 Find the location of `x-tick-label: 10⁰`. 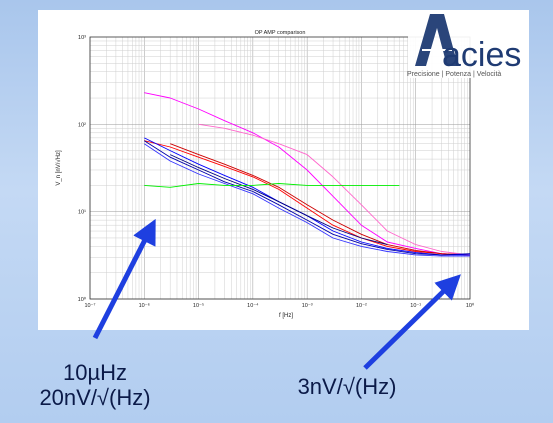

x-tick-label: 10⁰ is located at coordinates (470, 305).